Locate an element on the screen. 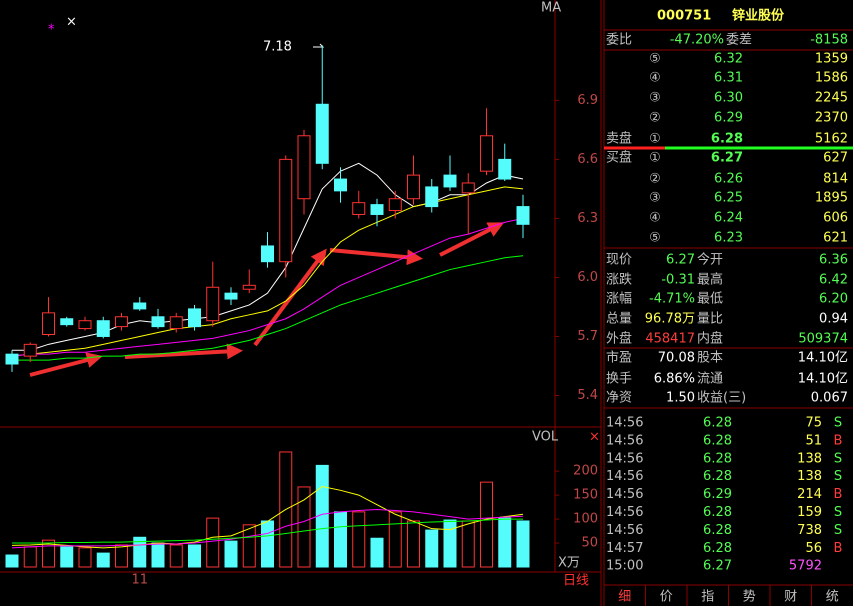 This screenshot has width=853, height=606. quote-text: 量比 is located at coordinates (710, 319).